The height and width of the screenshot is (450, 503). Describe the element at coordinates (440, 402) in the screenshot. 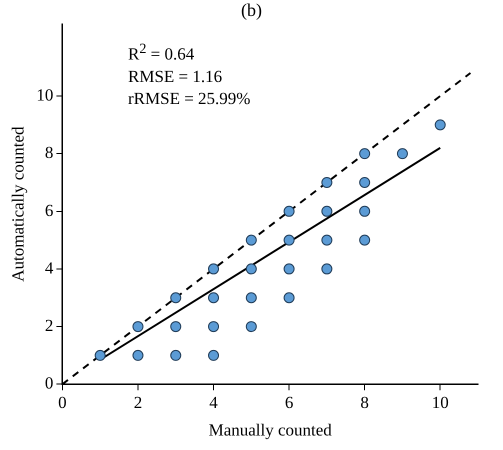

I see `x-tick-label: 10` at that location.